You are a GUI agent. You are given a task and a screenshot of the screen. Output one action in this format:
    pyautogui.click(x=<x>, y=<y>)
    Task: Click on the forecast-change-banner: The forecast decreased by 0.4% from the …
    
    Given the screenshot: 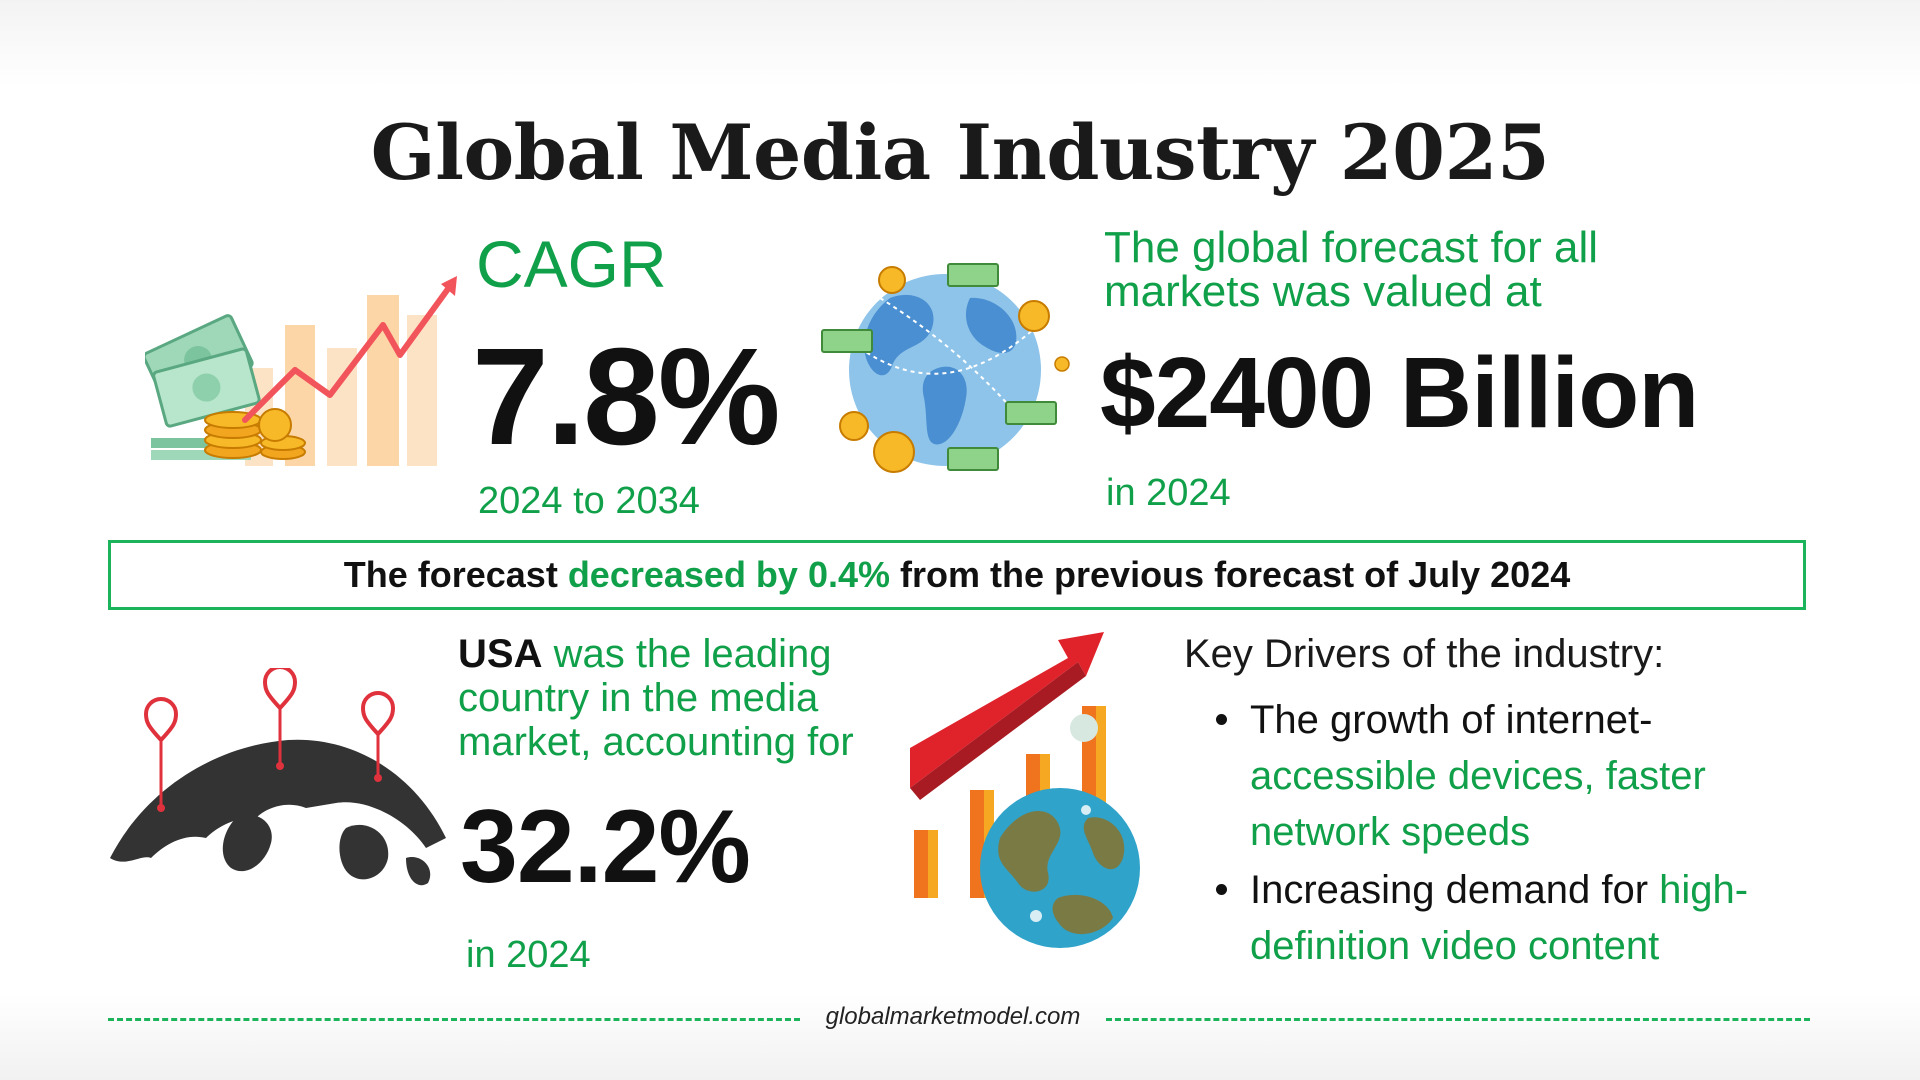 What is the action you would take?
    pyautogui.click(x=957, y=575)
    